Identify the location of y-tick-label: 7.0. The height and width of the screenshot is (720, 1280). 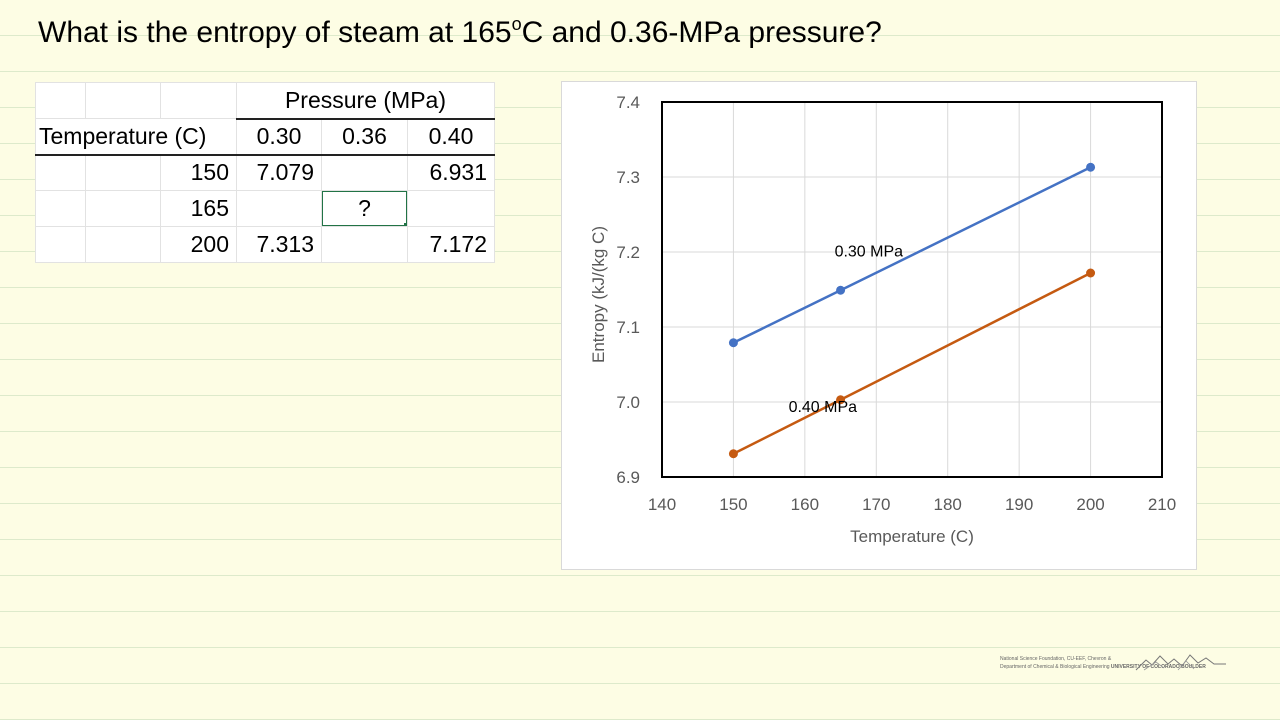
(628, 402).